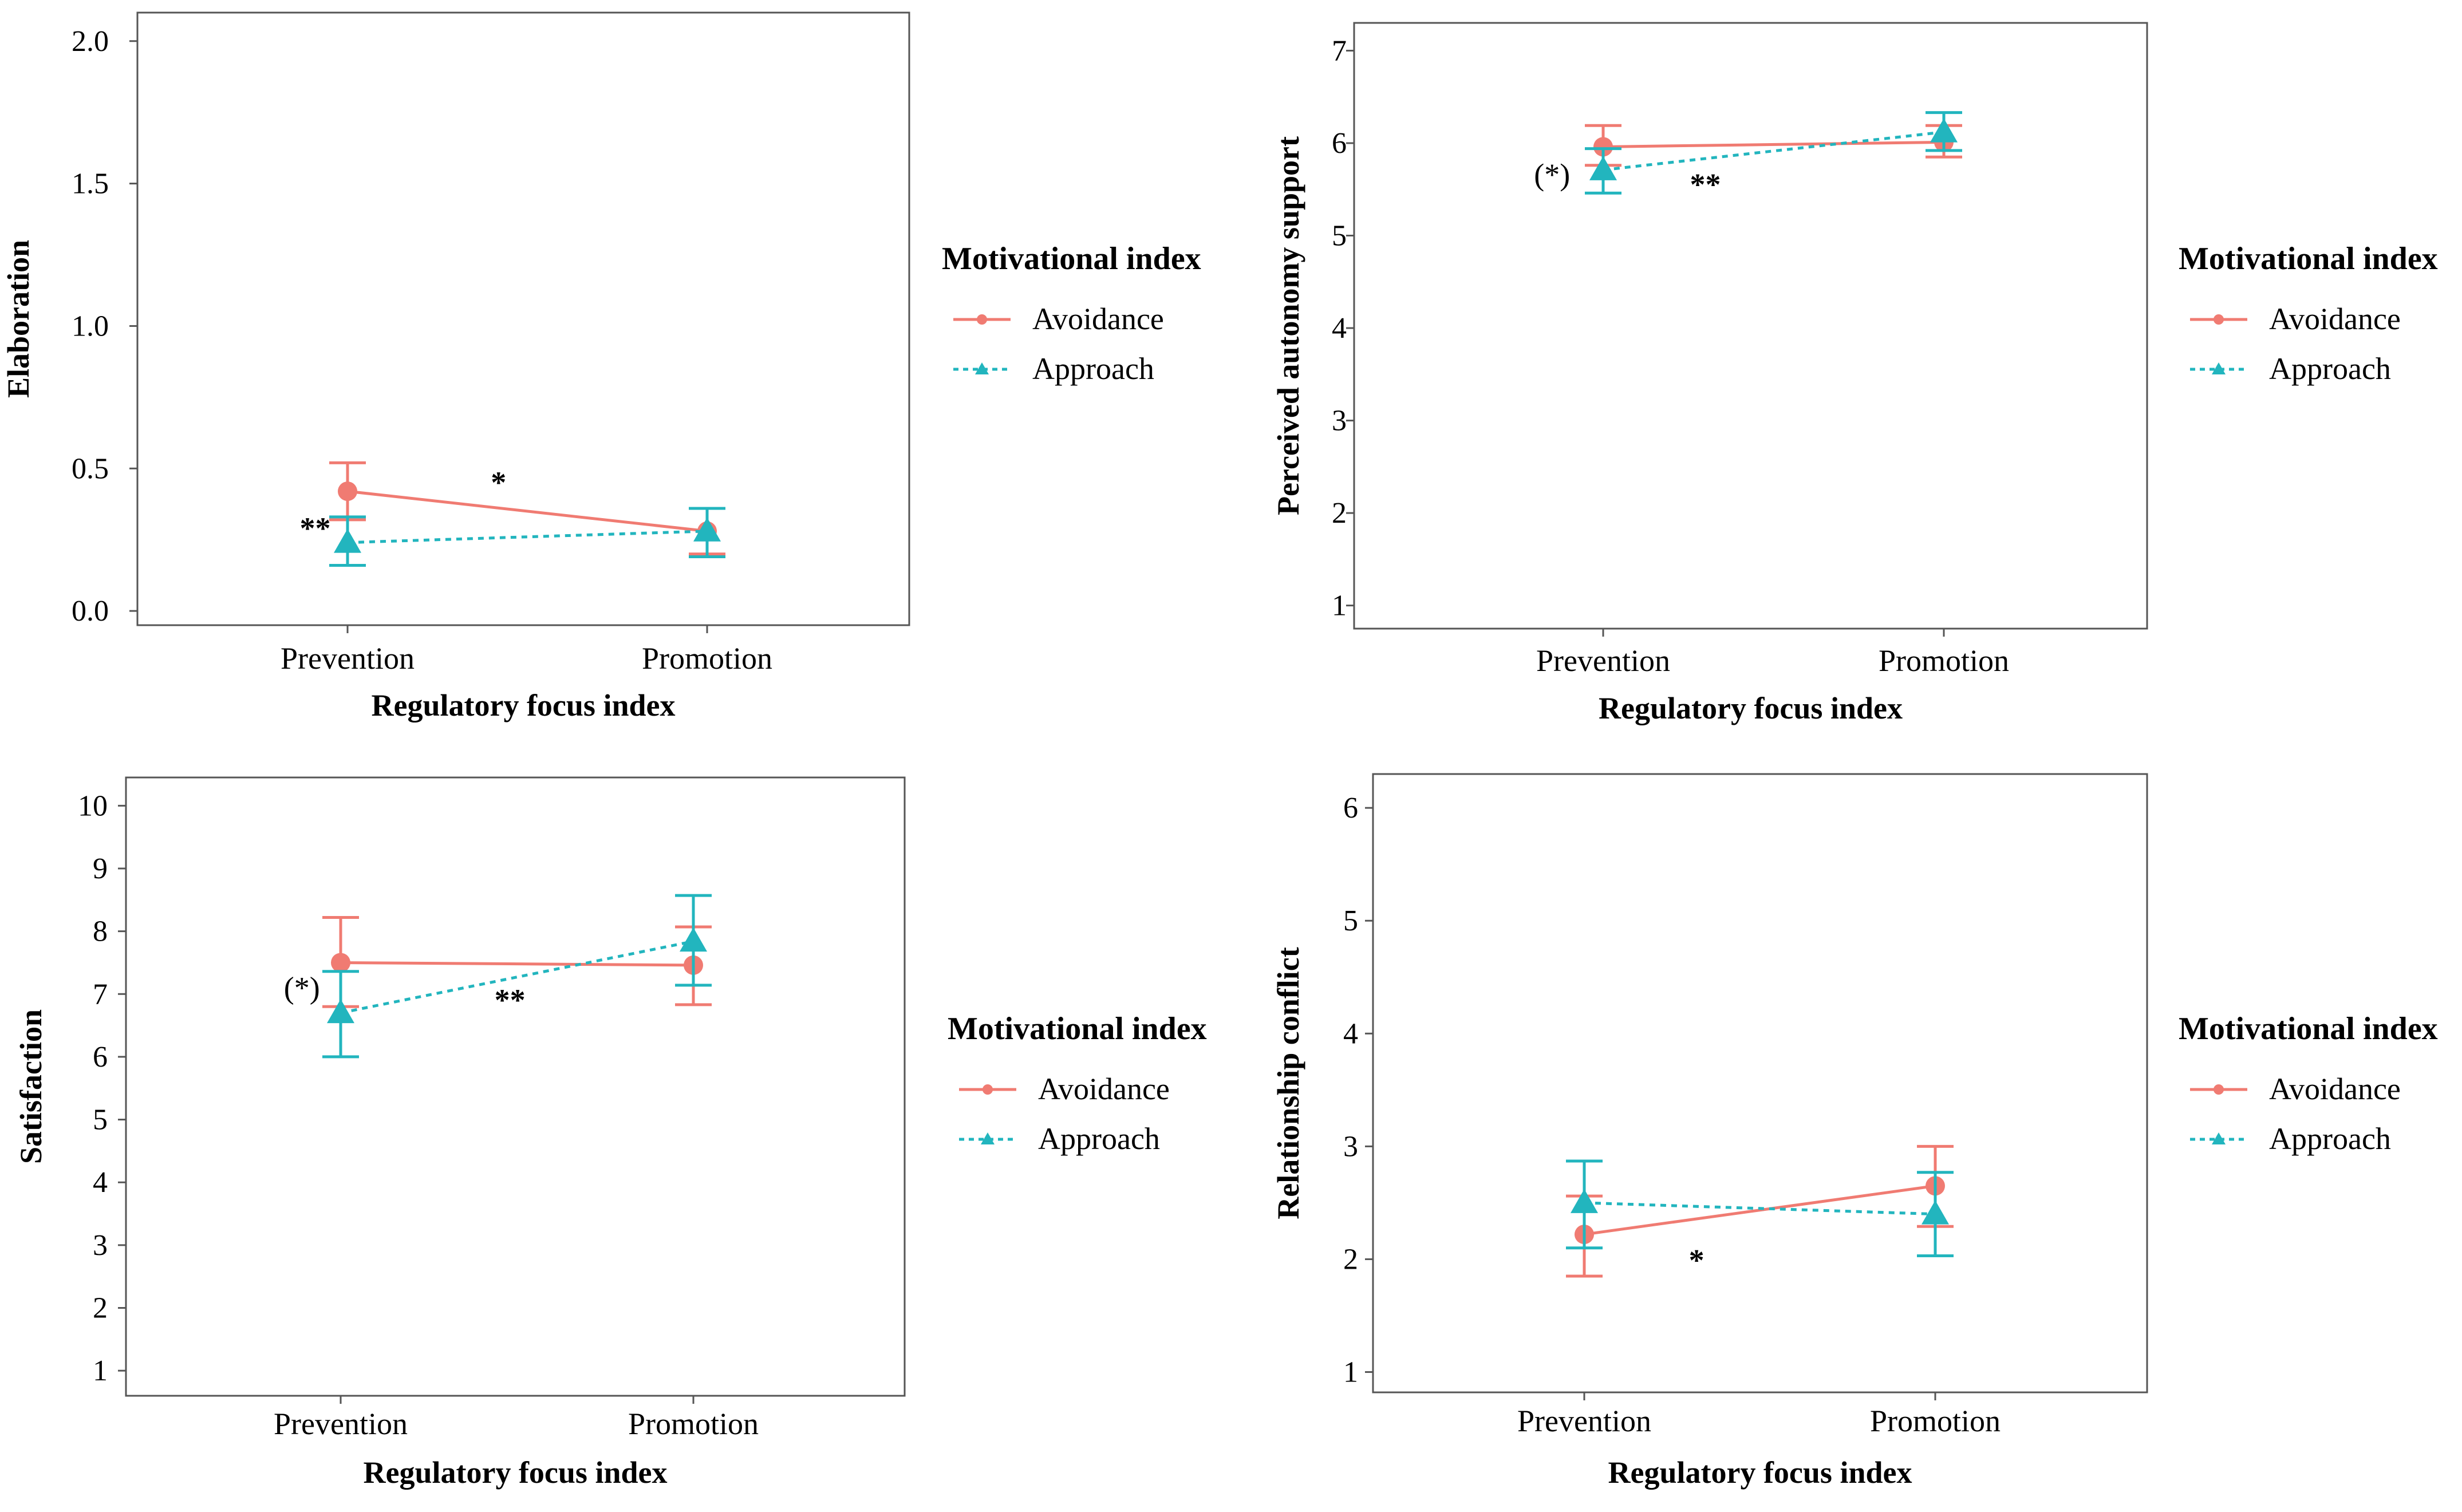  I want to click on y-axis-title: Satisfaction, so click(31, 1086).